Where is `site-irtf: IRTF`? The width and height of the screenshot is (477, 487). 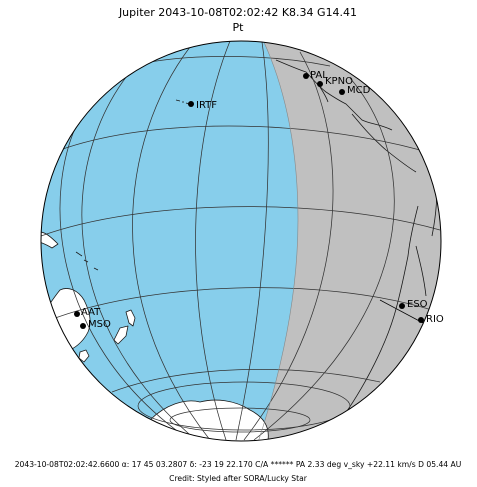
site-irtf: IRTF is located at coordinates (202, 105).